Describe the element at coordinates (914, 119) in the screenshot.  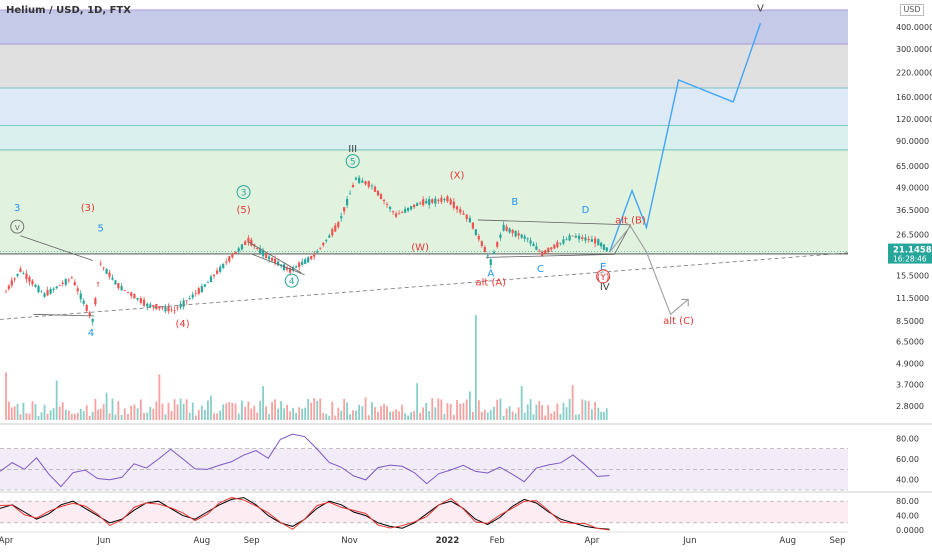
I see `price-tick-label: 120.0000` at that location.